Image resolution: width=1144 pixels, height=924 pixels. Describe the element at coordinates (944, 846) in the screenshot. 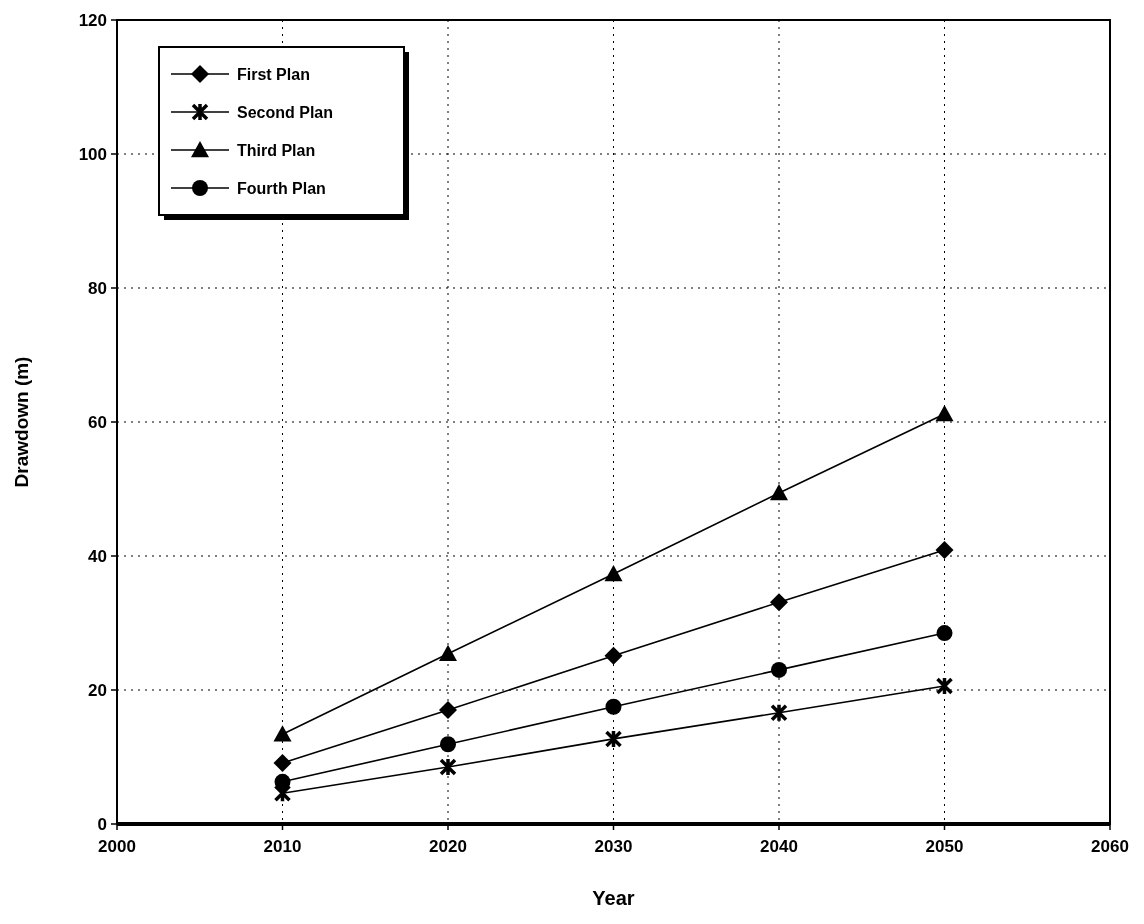

I see `x-tick-label: 2050` at that location.